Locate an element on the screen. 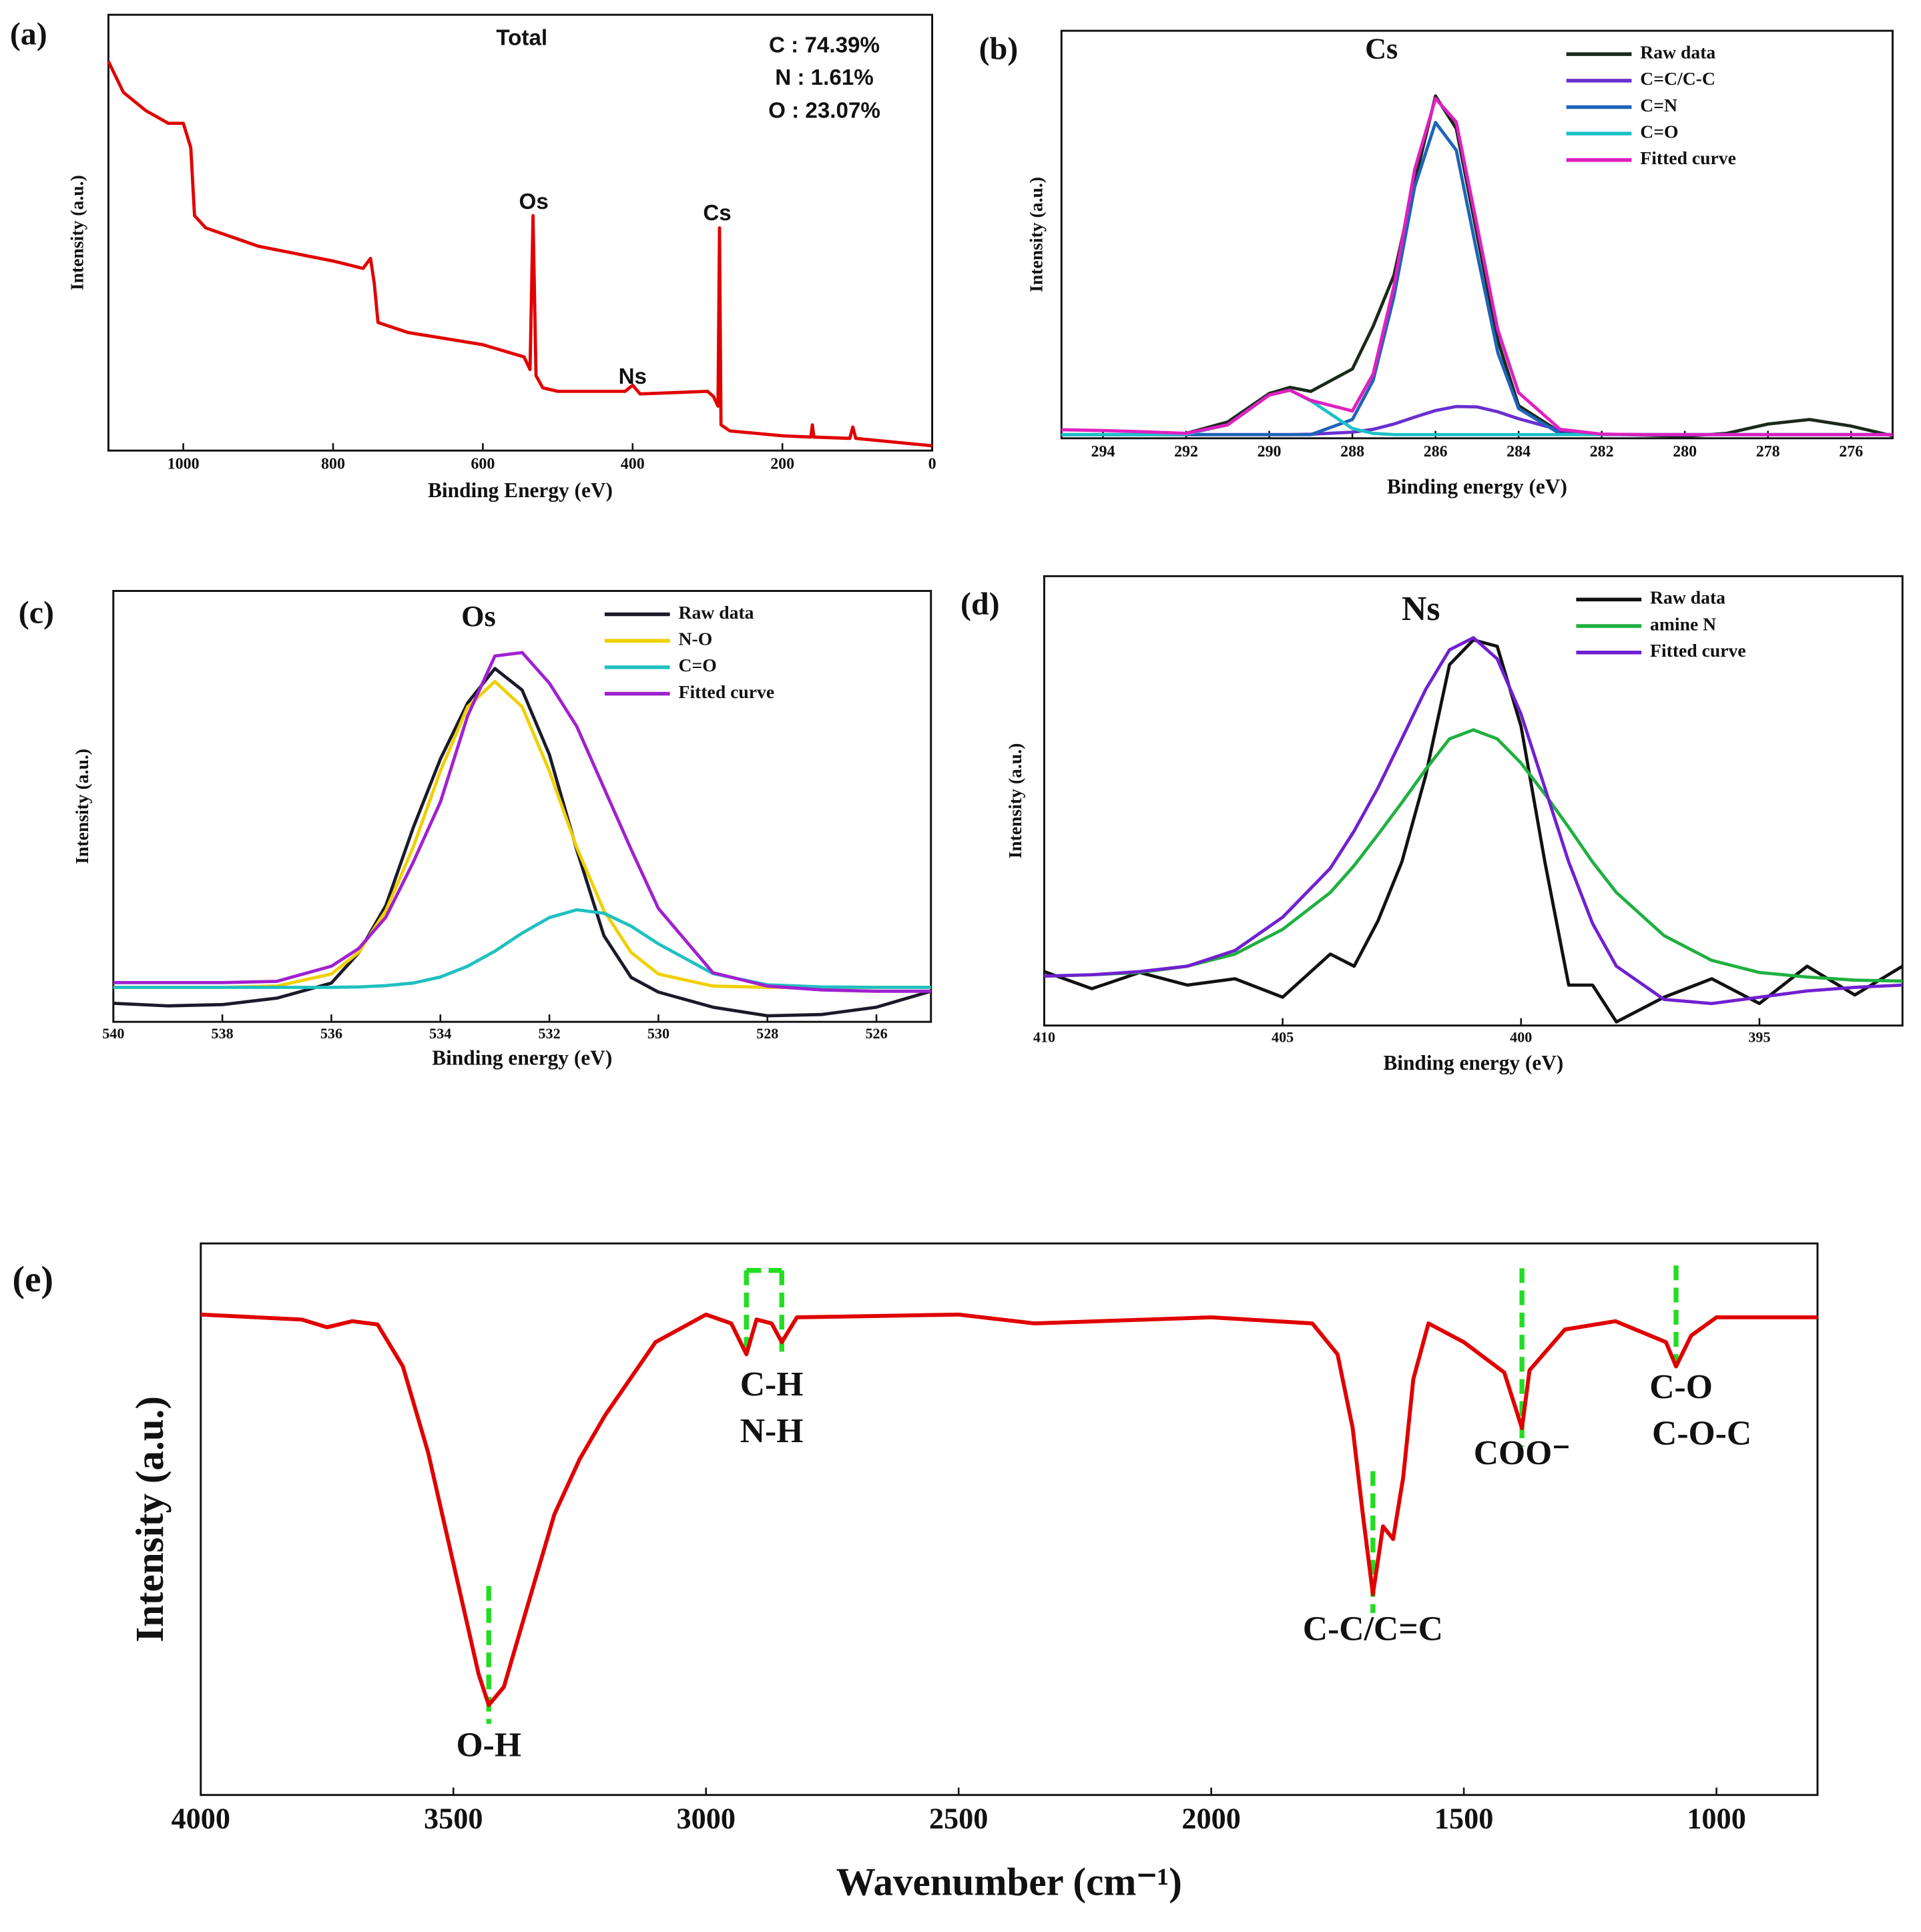  x-tick-label: 534 is located at coordinates (440, 1033).